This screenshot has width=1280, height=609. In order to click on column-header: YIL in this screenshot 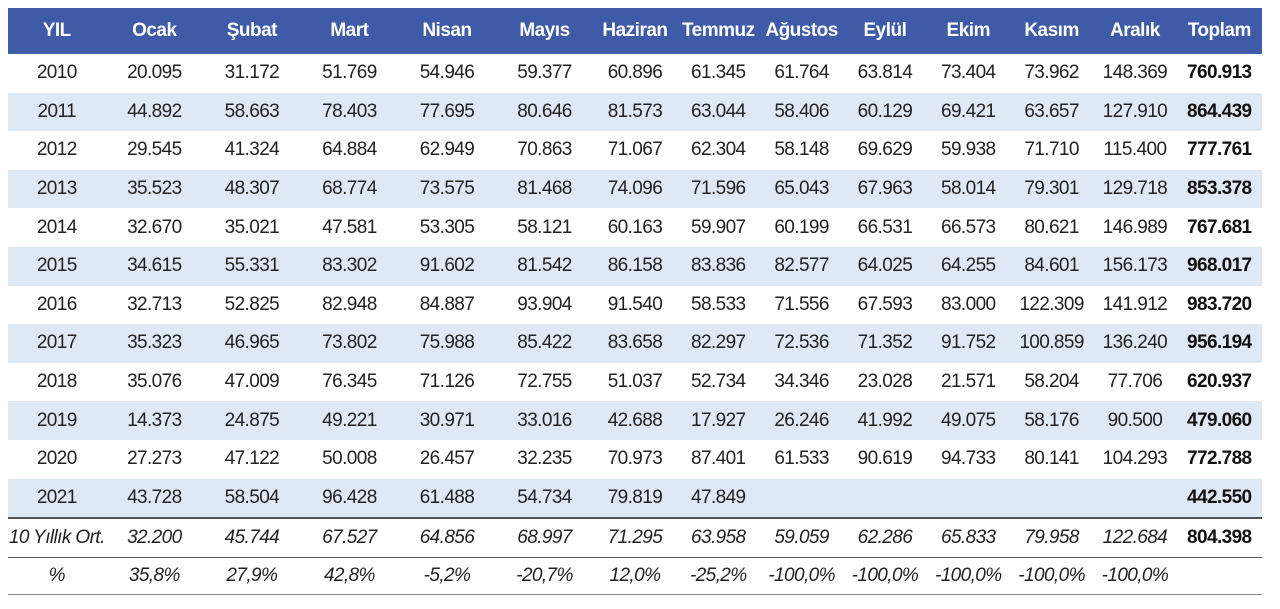, I will do `click(57, 31)`.